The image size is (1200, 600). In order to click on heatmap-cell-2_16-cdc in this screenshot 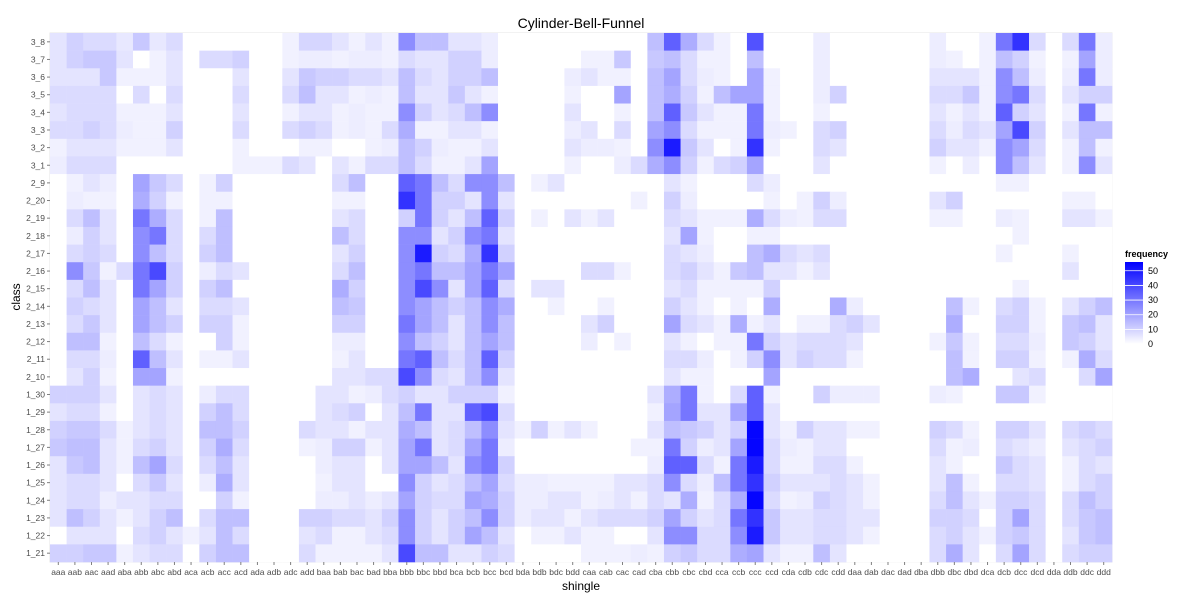, I will do `click(822, 271)`.